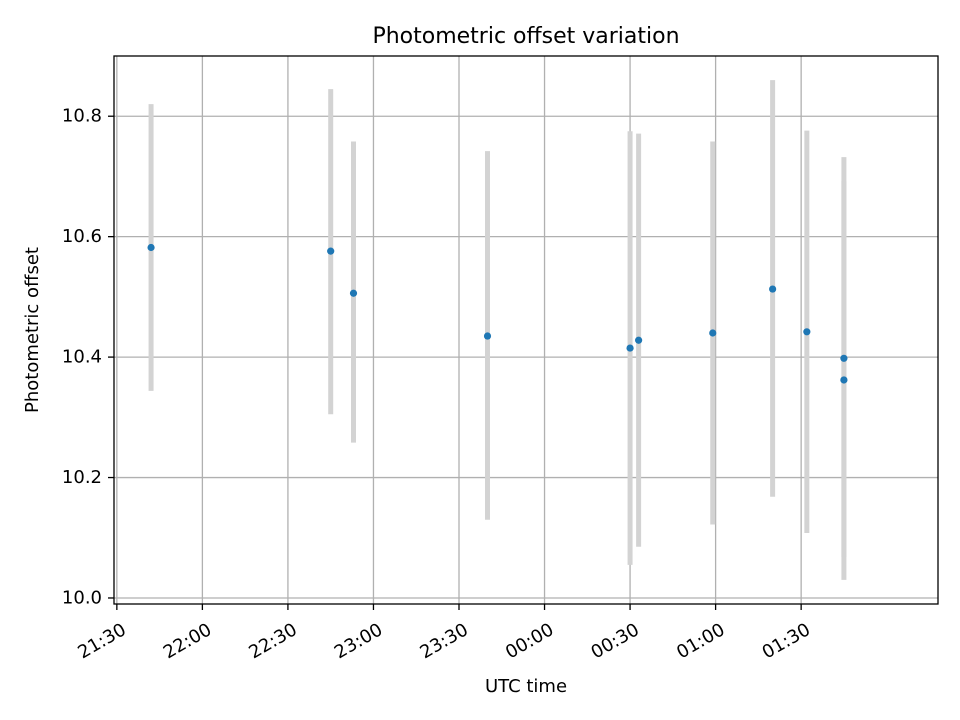 The height and width of the screenshot is (720, 960). Describe the element at coordinates (497, 313) in the screenshot. I see `data-points` at that location.